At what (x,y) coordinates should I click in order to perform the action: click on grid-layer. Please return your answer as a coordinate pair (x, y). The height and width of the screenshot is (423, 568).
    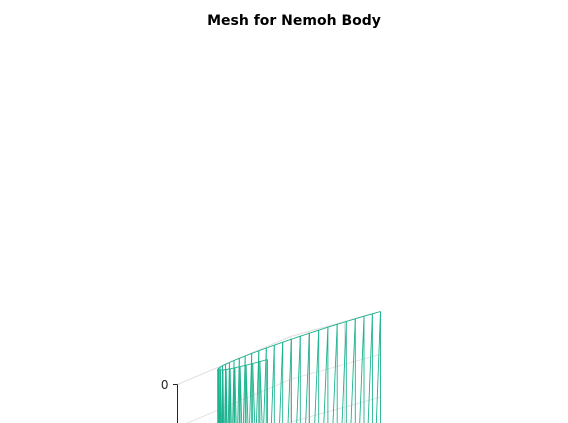
    Looking at the image, I should click on (279, 367).